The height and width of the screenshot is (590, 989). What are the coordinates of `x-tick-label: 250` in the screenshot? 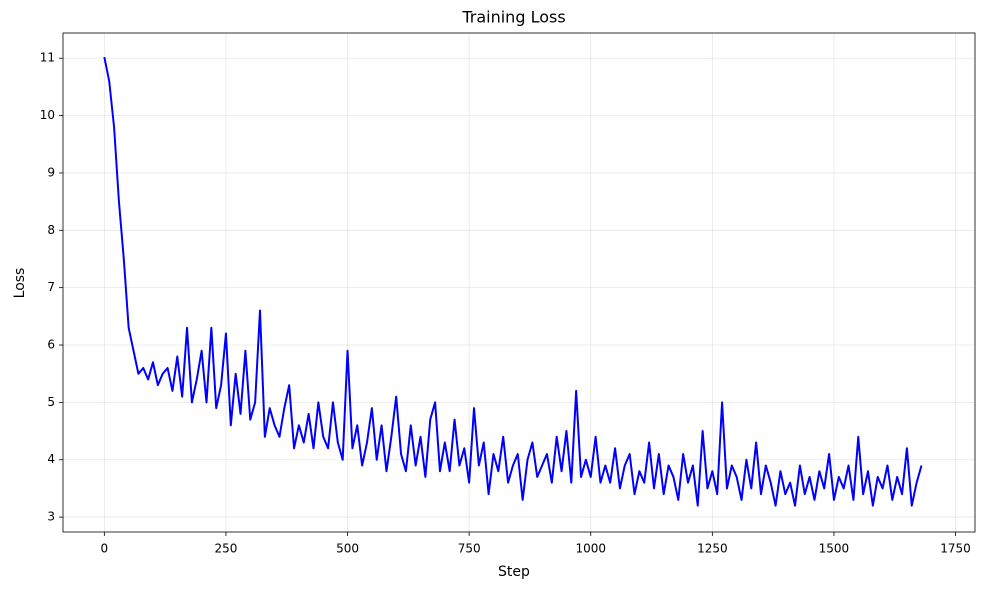 It's located at (225, 549).